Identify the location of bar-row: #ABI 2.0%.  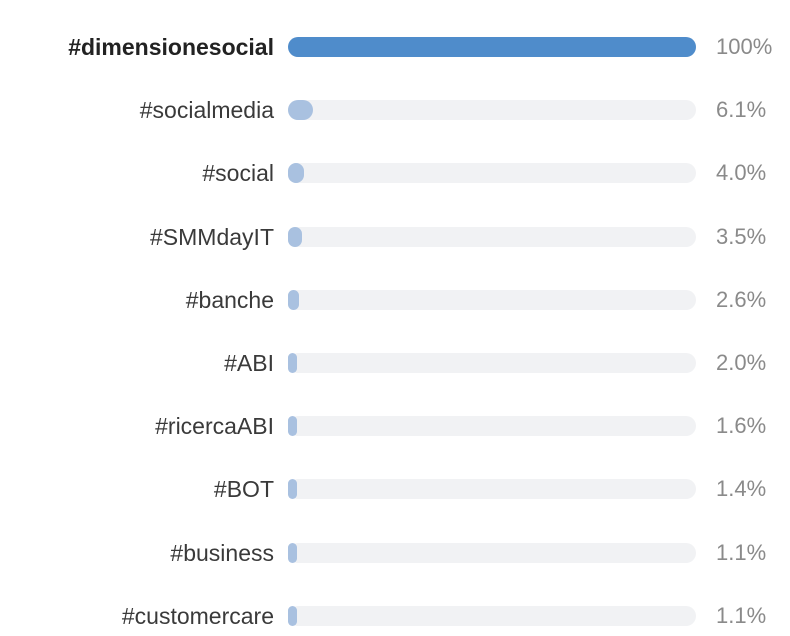
(395, 363).